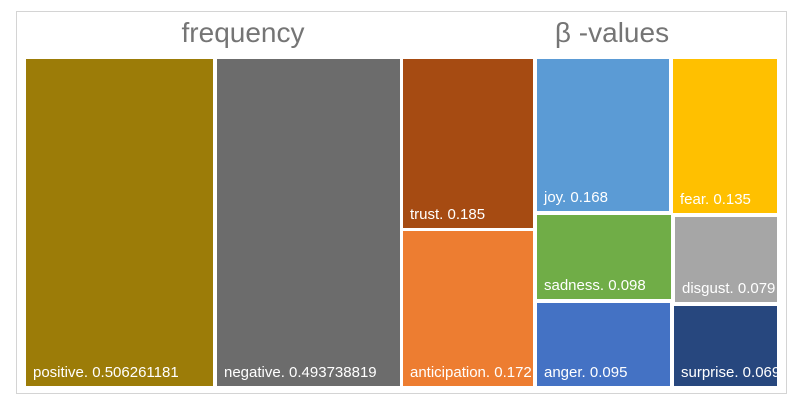  What do you see at coordinates (603, 135) in the screenshot?
I see `treemap-block-joy: joy. 0.168` at bounding box center [603, 135].